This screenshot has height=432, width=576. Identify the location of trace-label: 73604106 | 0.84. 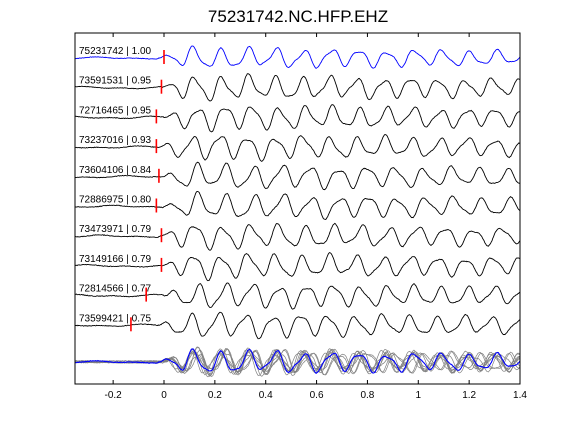
(115, 170).